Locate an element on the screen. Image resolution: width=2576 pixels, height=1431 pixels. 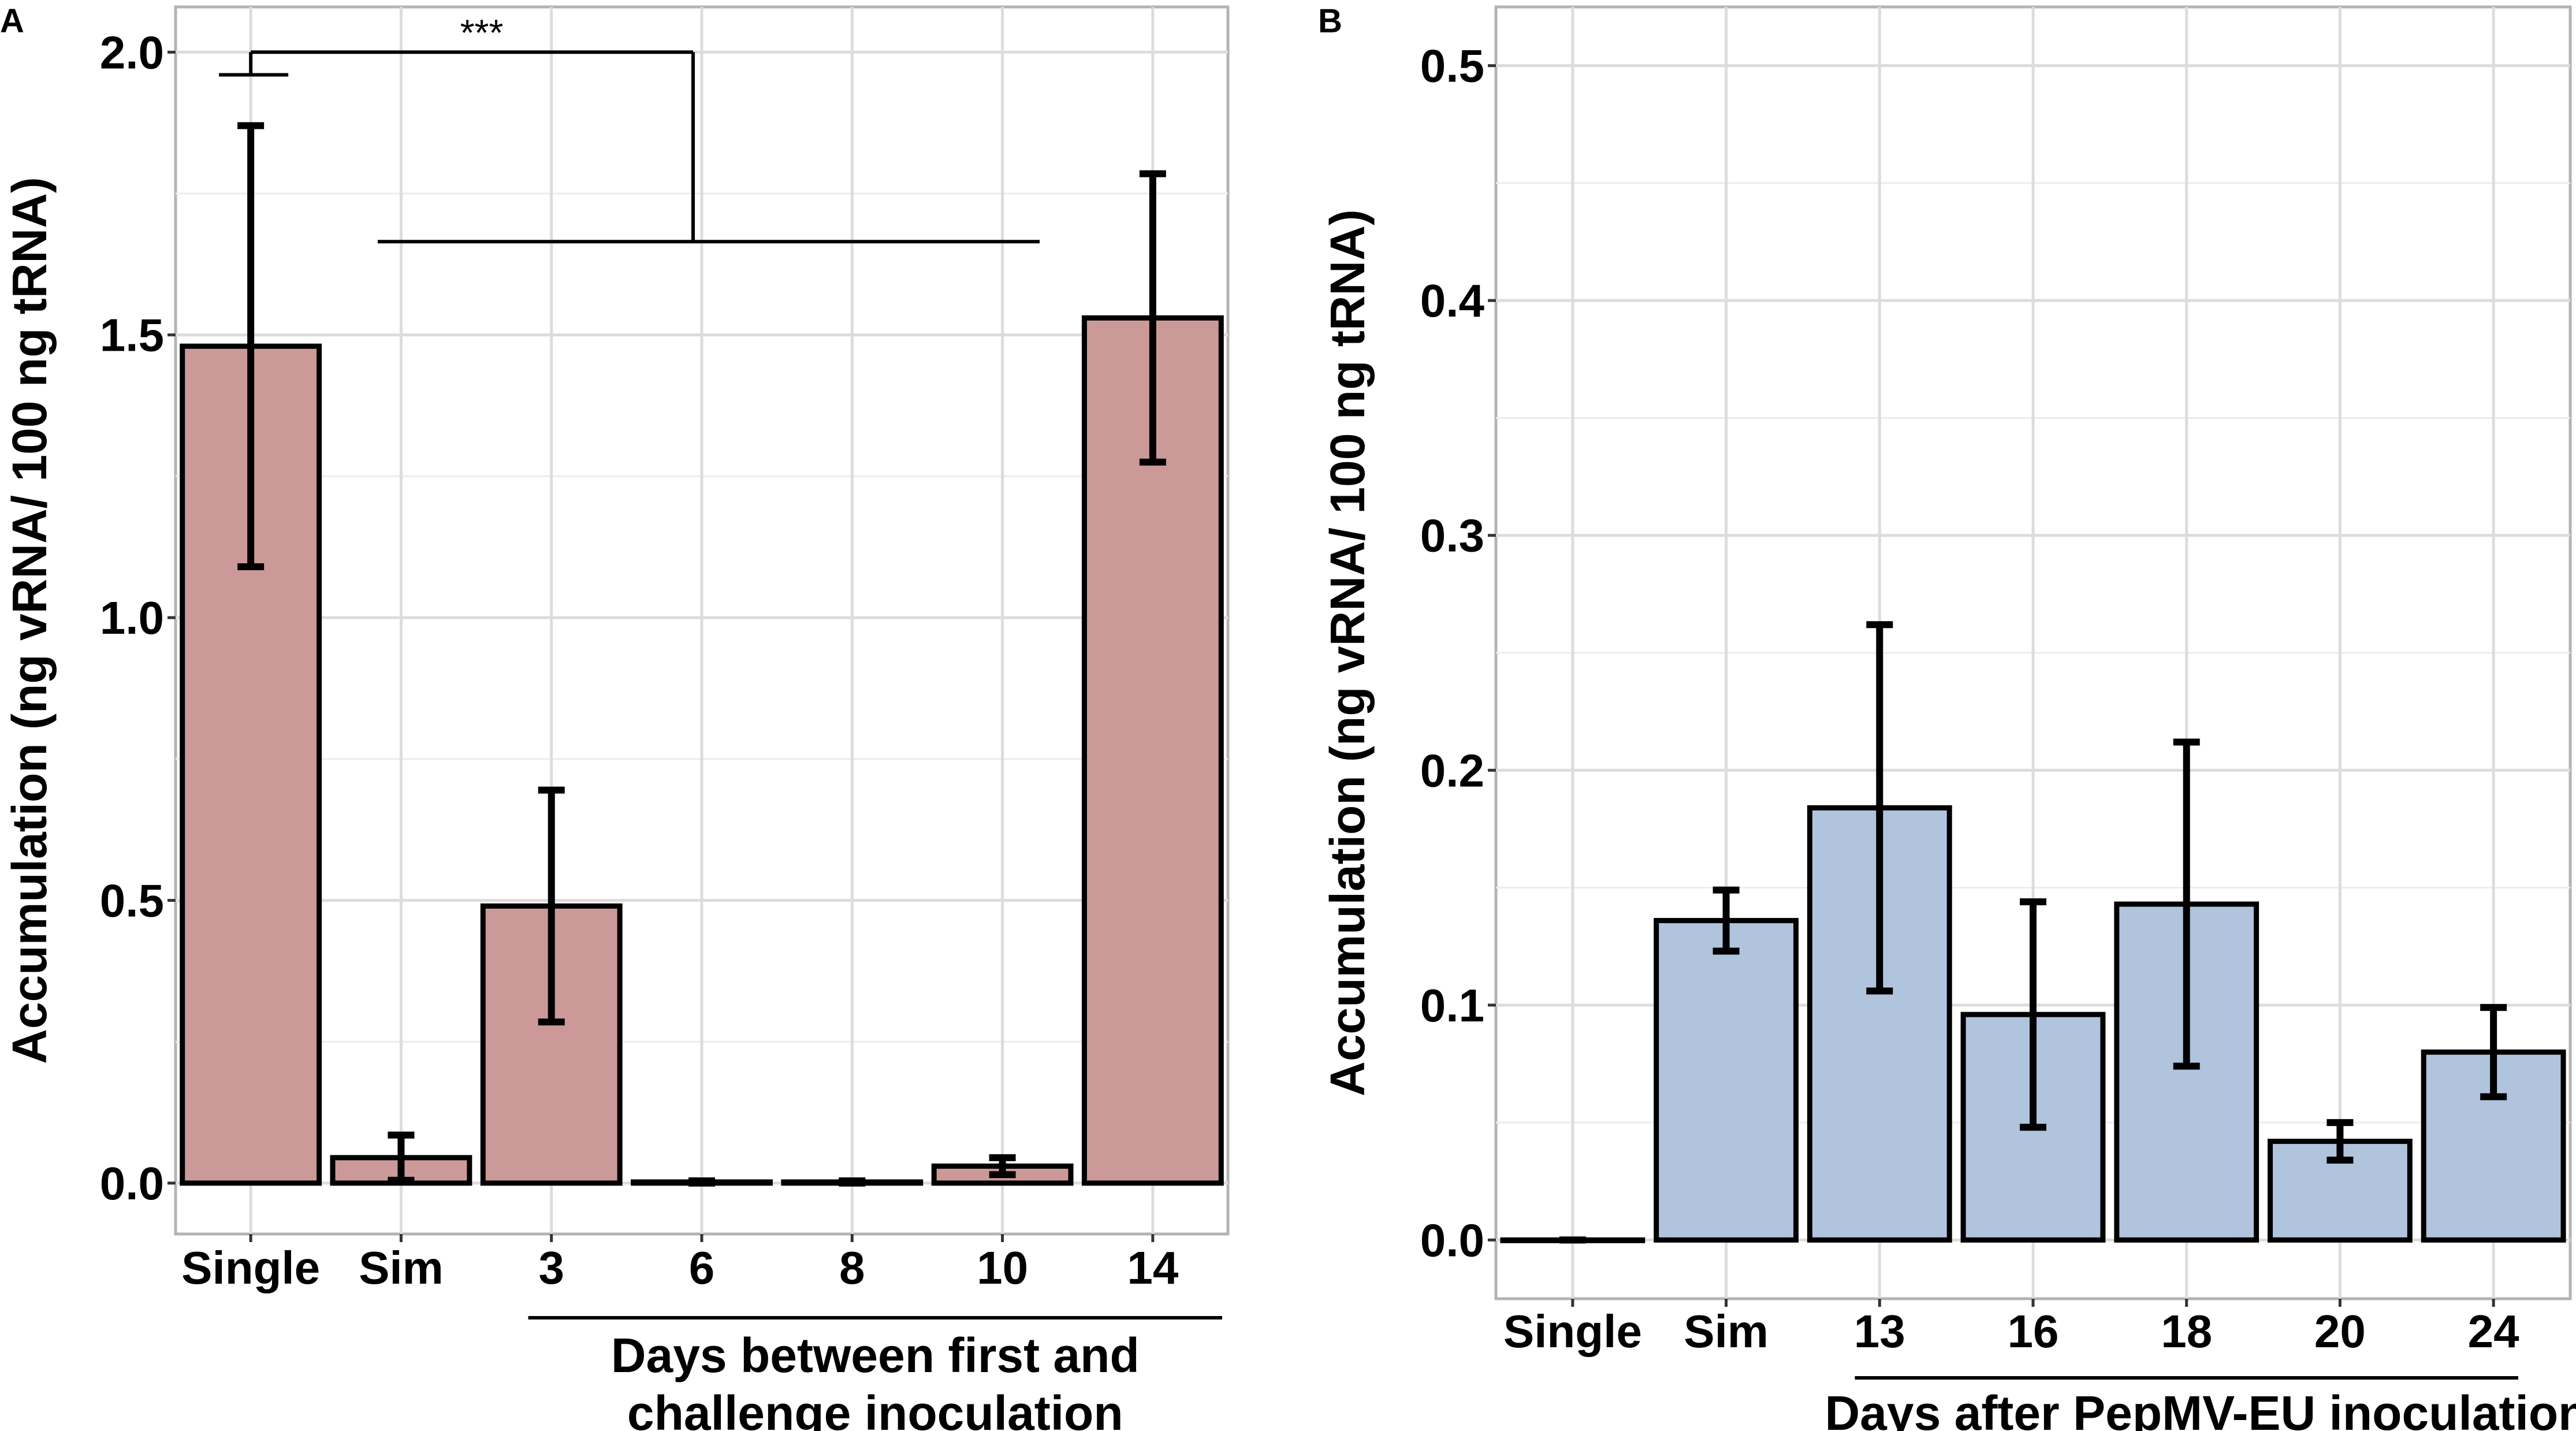
y-tick-label: 0.3 is located at coordinates (1452, 536).